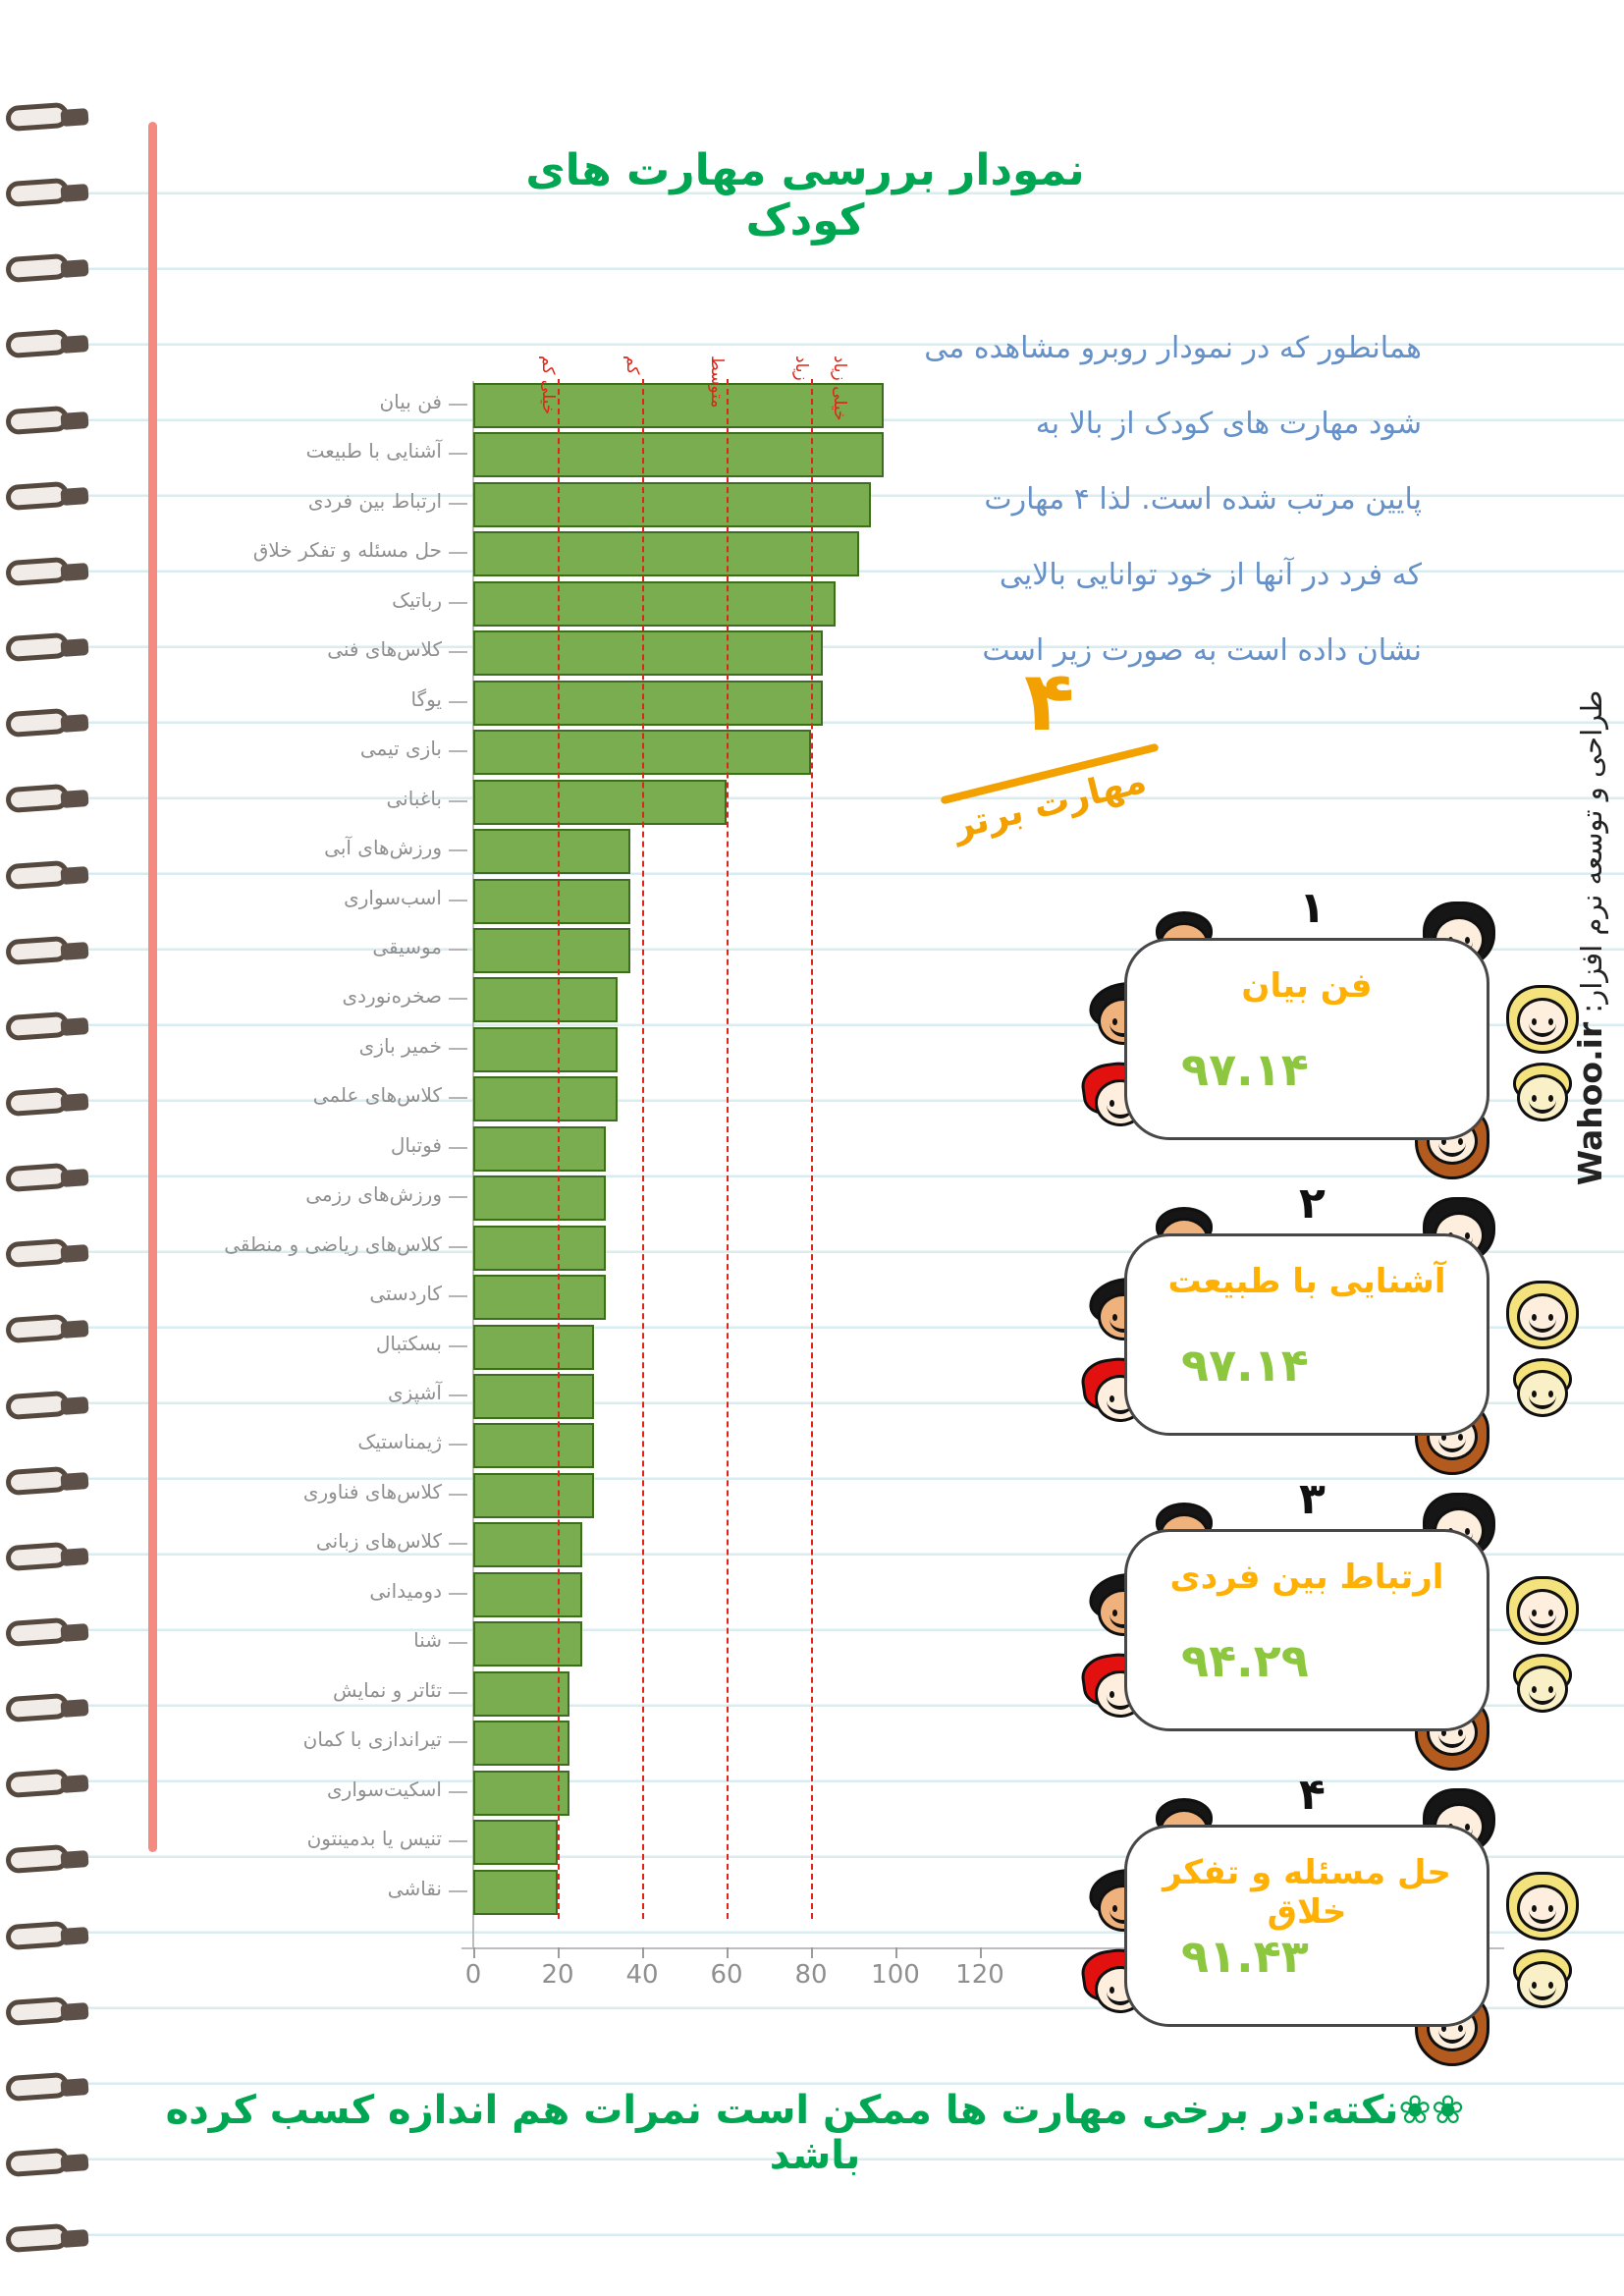 The width and height of the screenshot is (1624, 2296). What do you see at coordinates (1306, 1577) in the screenshot?
I see `card-skill-title: ارتباط بین فردی` at bounding box center [1306, 1577].